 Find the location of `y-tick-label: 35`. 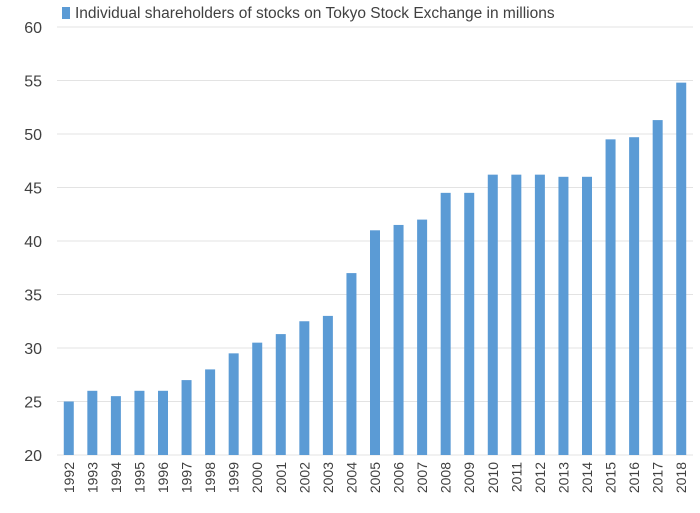

y-tick-label: 35 is located at coordinates (33, 296).